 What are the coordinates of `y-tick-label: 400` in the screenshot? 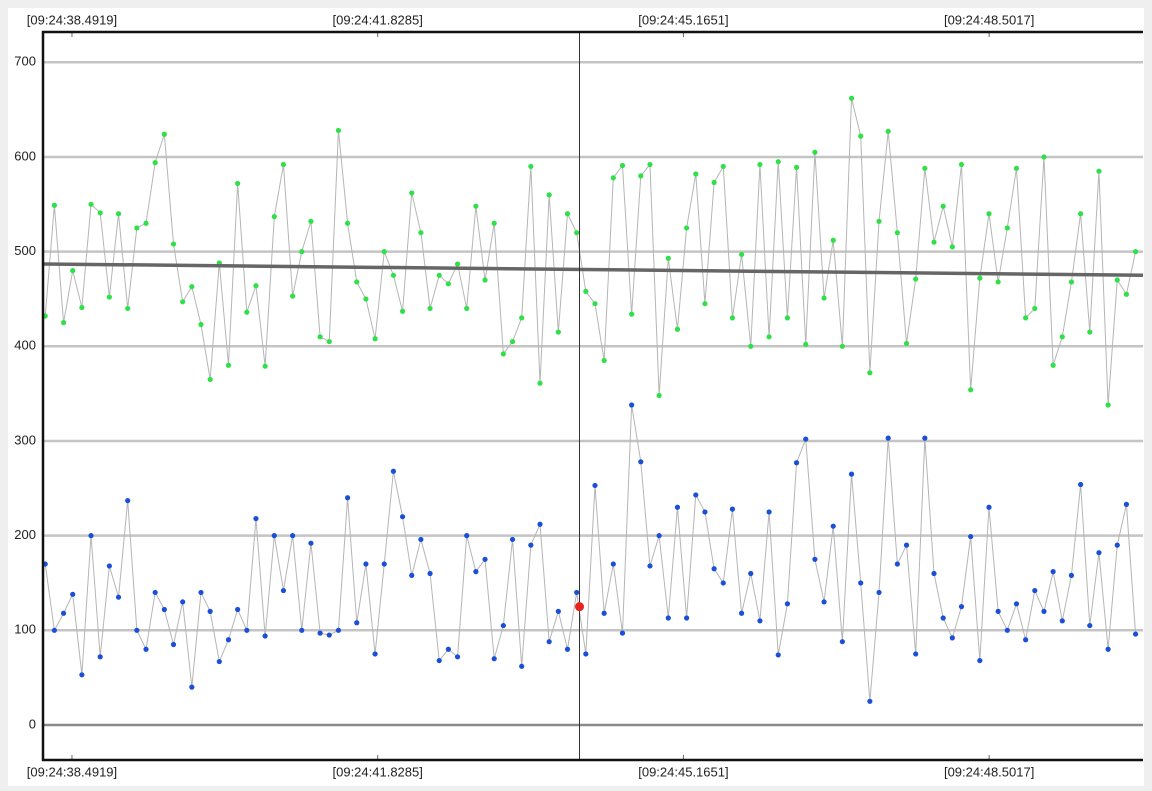 It's located at (25, 345).